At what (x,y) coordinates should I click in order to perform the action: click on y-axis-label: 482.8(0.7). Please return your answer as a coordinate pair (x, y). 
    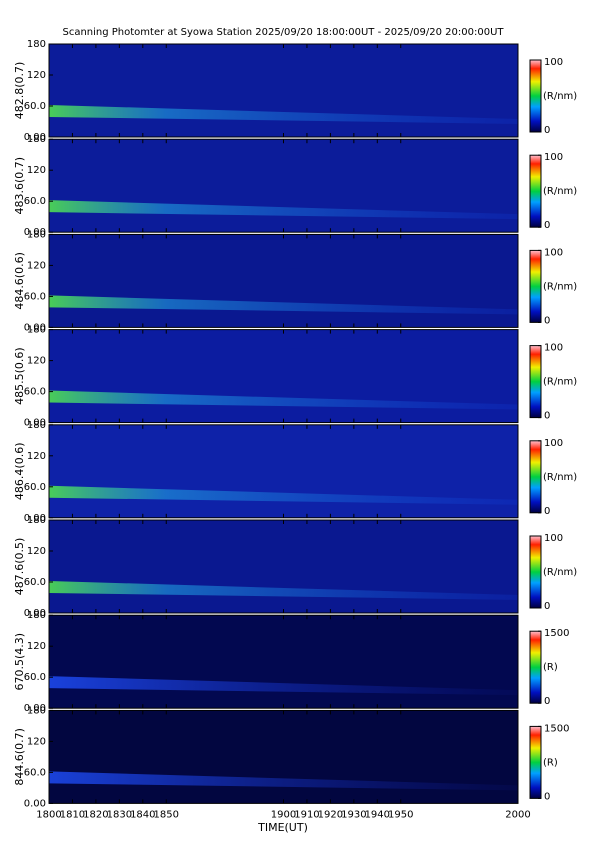
    Looking at the image, I should click on (19, 91).